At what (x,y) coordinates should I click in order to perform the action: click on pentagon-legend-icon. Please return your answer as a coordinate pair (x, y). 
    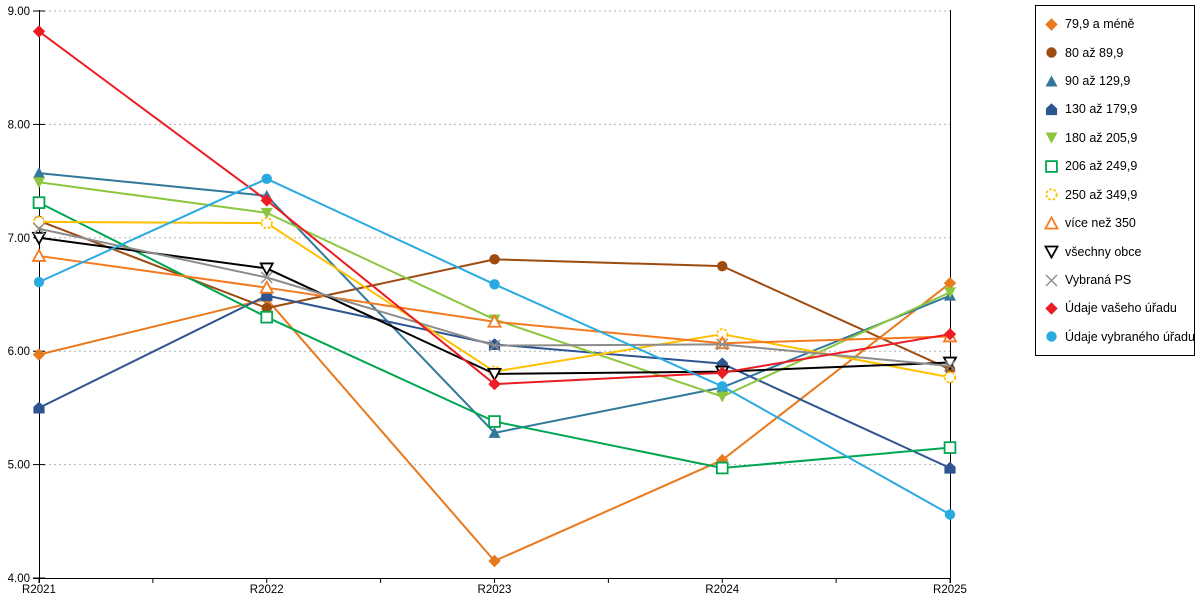
    Looking at the image, I should click on (1051, 109).